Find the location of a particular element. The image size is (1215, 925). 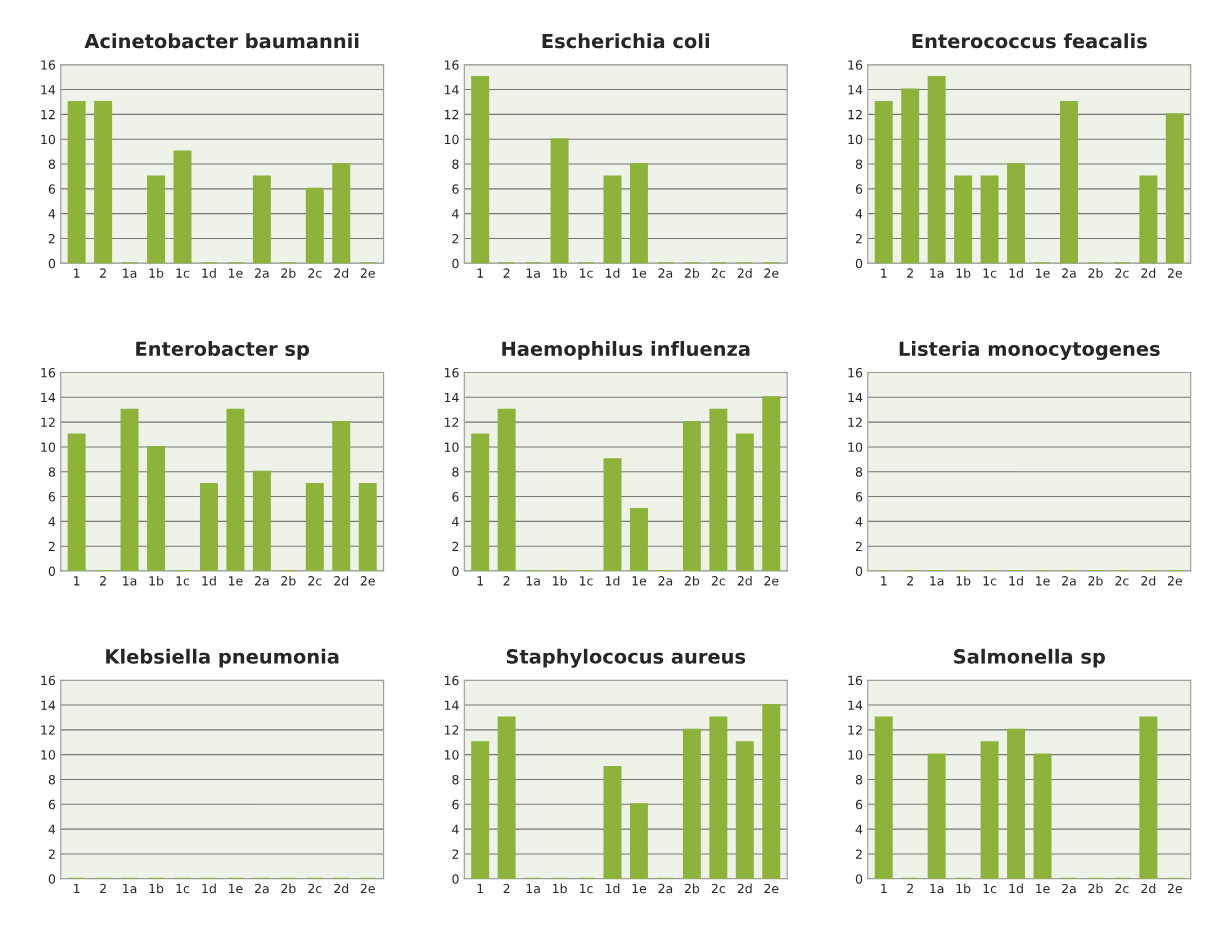

chart-title: Haemophilus influenza is located at coordinates (626, 350).